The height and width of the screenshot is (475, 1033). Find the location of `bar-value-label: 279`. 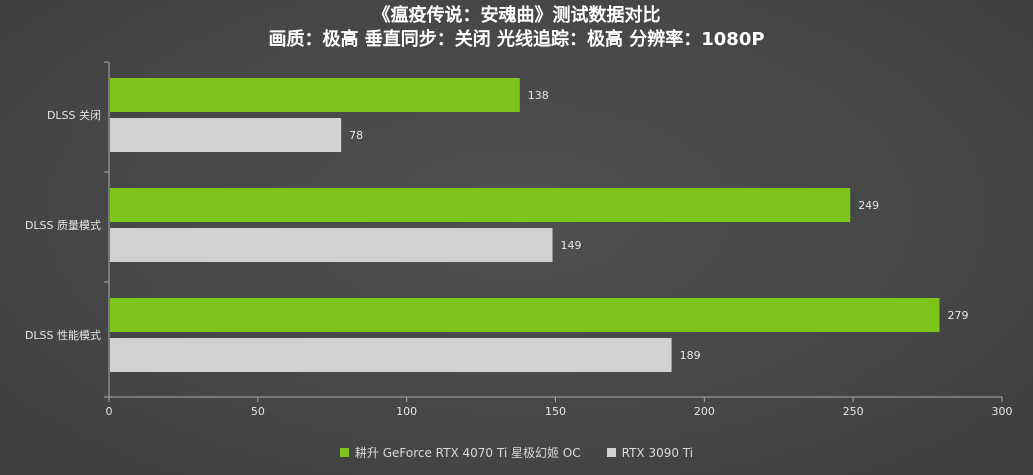

bar-value-label: 279 is located at coordinates (957, 315).